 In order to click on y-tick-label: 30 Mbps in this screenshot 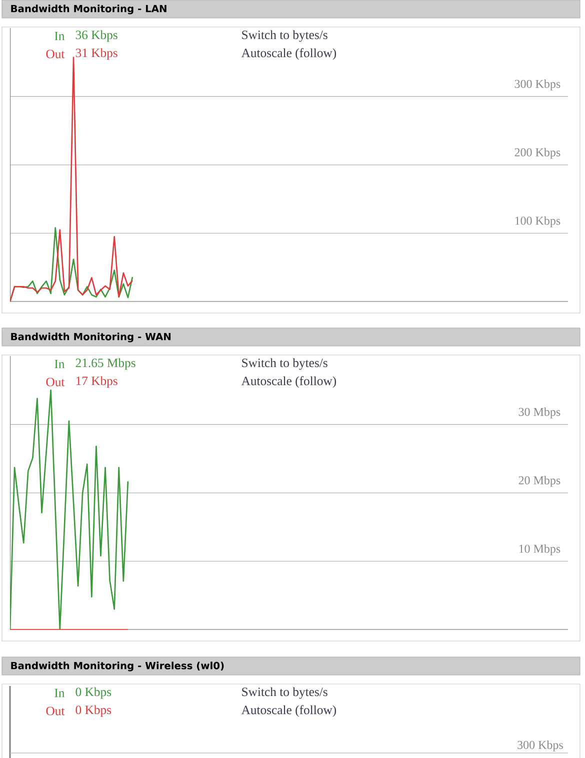, I will do `click(539, 413)`.